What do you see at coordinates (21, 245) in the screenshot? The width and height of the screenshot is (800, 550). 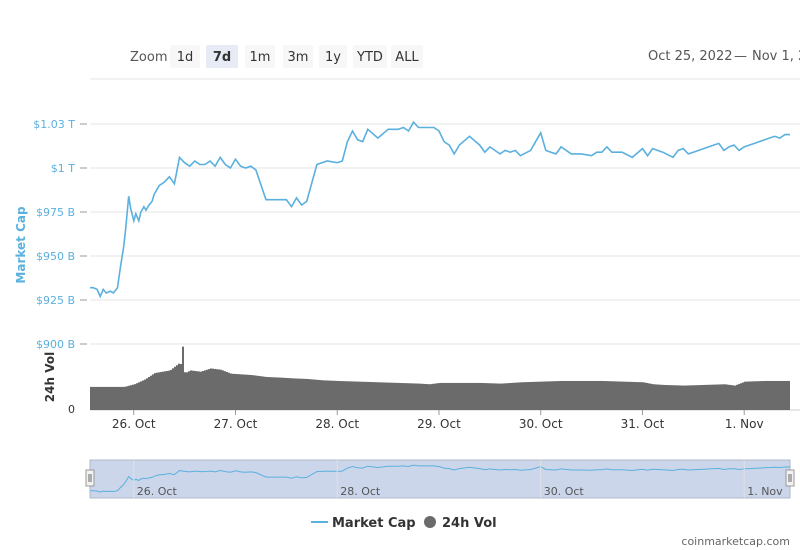 I see `y-axis-label: Market Cap` at bounding box center [21, 245].